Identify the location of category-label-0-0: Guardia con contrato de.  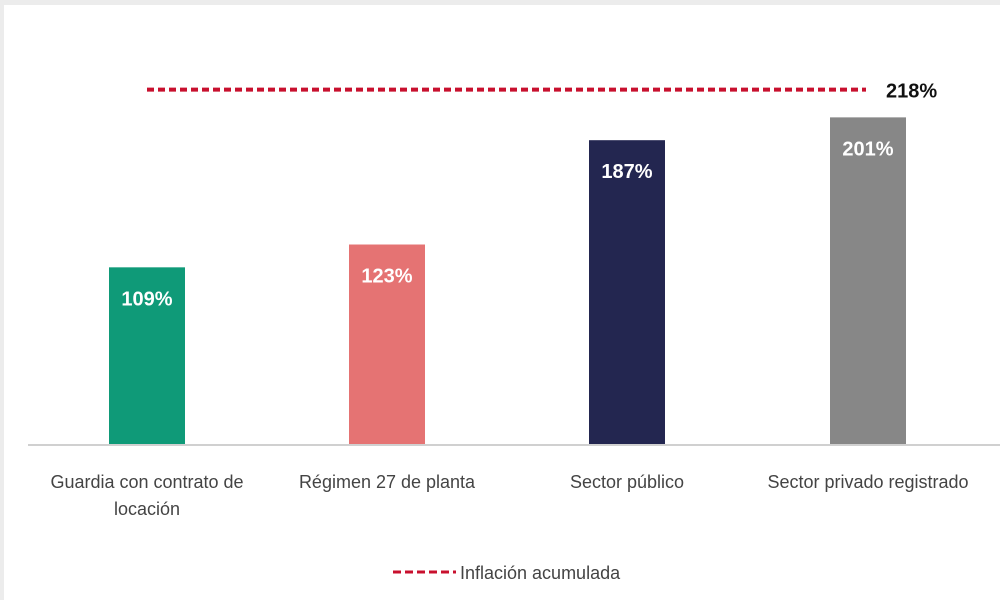
(146, 482).